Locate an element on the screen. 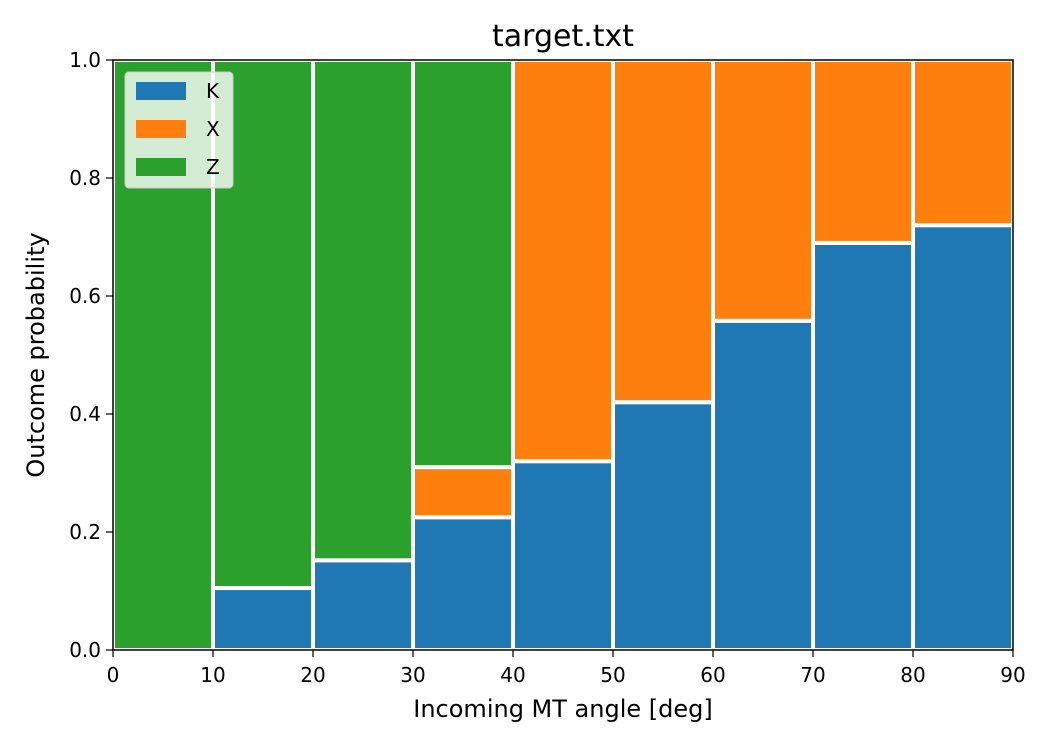 Image resolution: width=1050 pixels, height=750 pixels. y-tick-label-1: 0.2 is located at coordinates (85, 532).